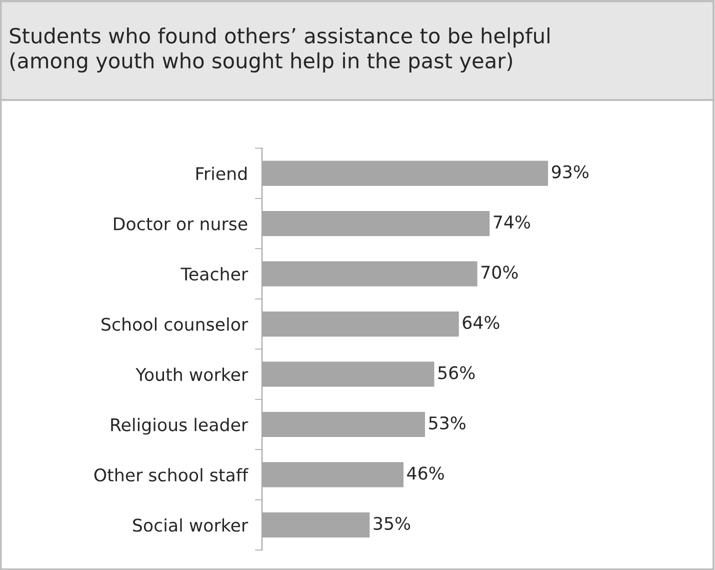  I want to click on y-tick-label: Doctor or nurse, so click(181, 223).